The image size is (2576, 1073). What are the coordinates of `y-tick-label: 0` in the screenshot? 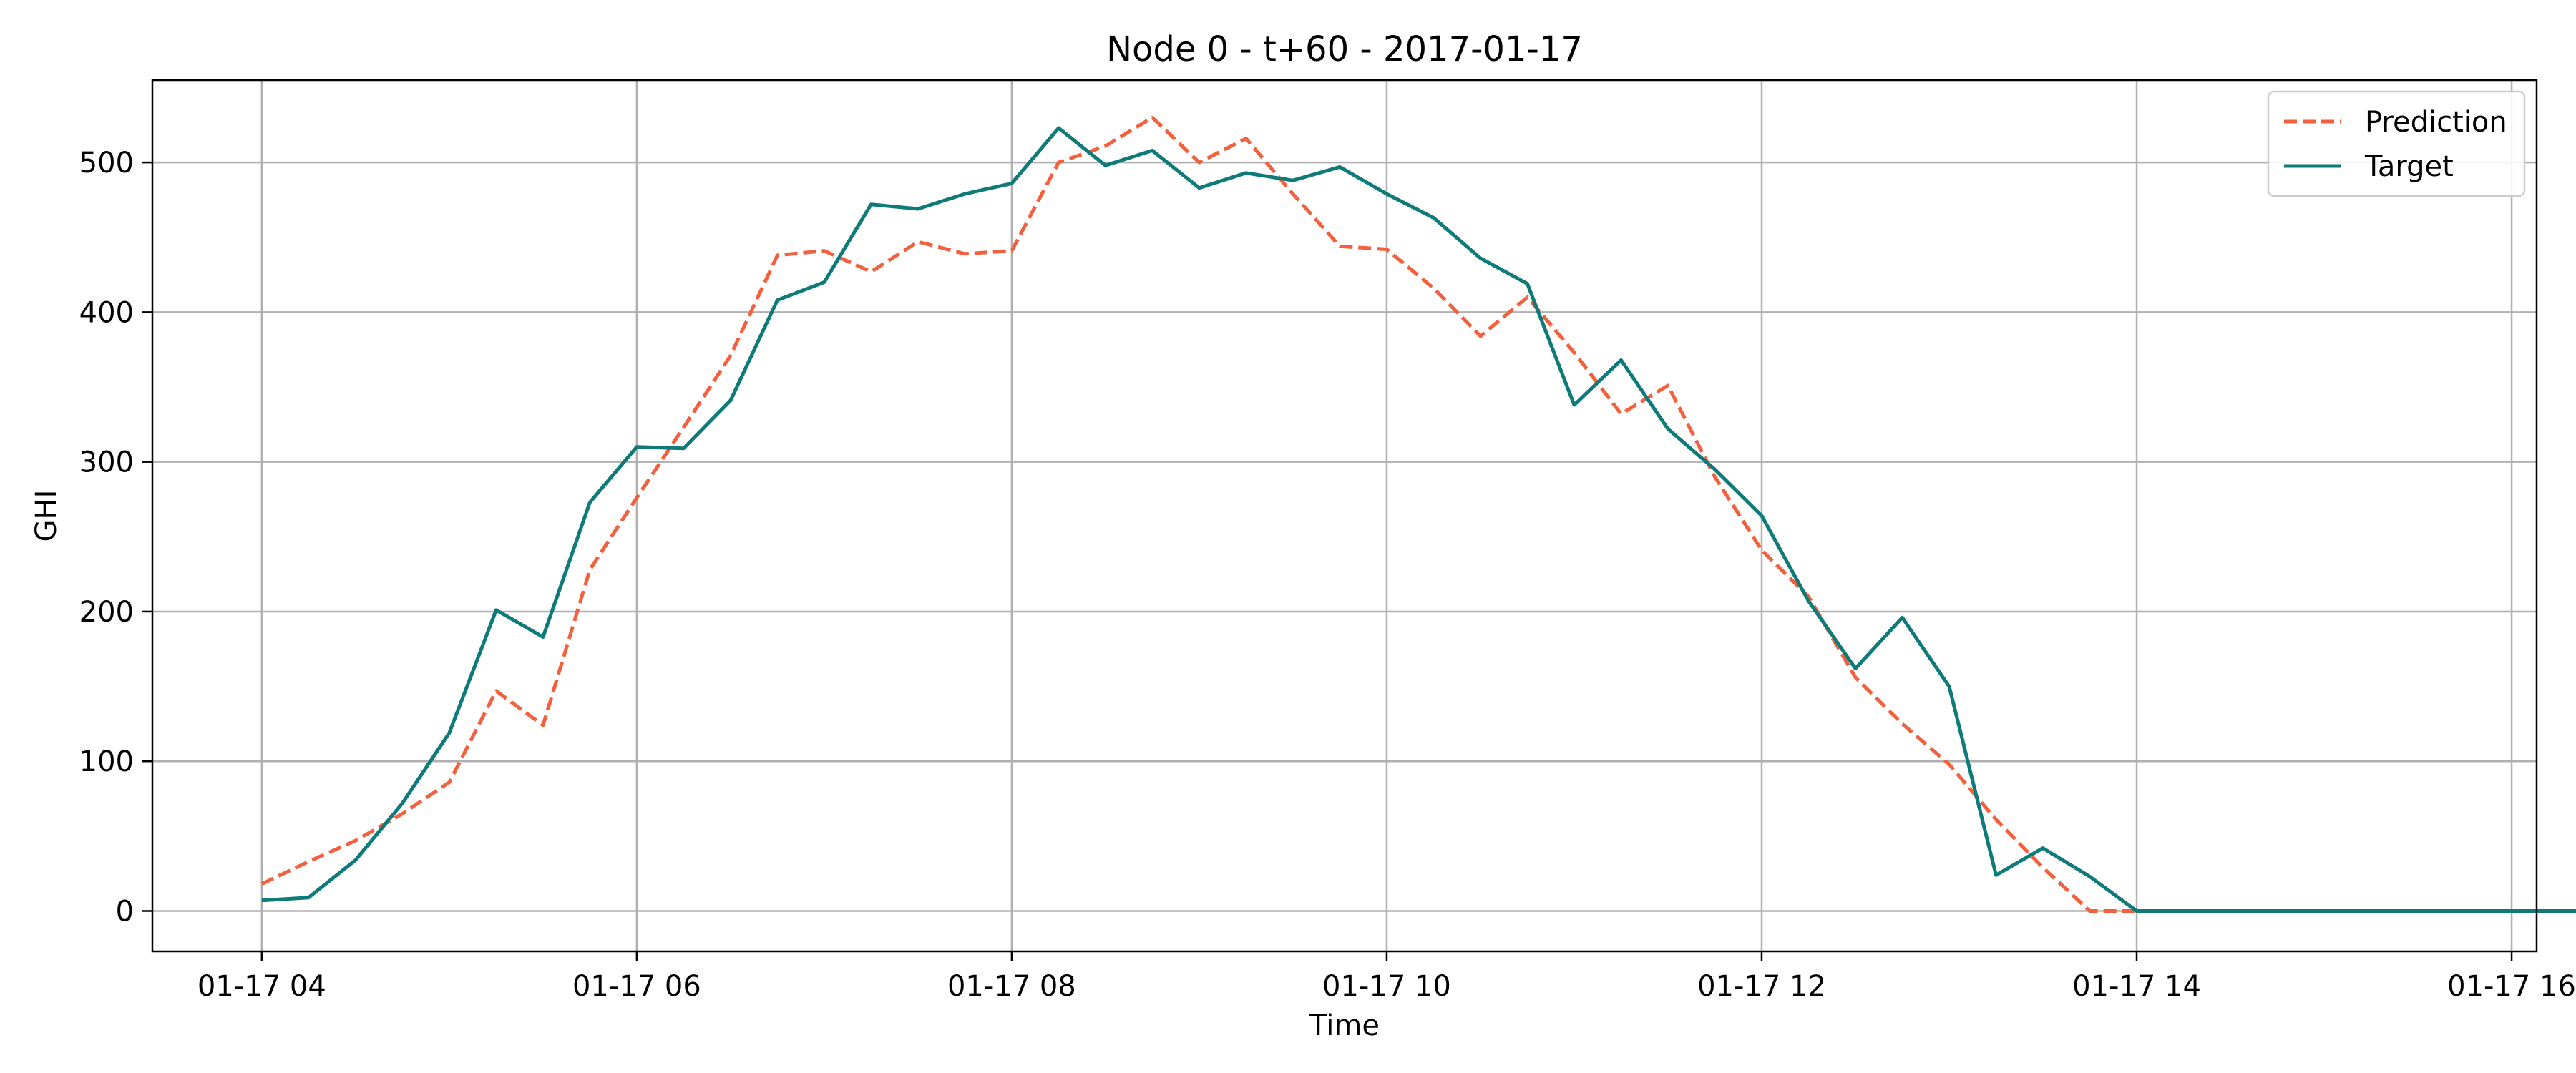 It's located at (125, 911).